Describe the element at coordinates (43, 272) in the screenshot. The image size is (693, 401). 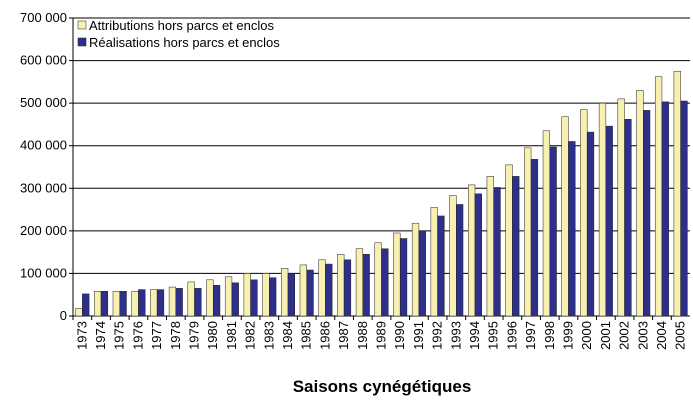
I see `y-tick-label: 100 000` at that location.